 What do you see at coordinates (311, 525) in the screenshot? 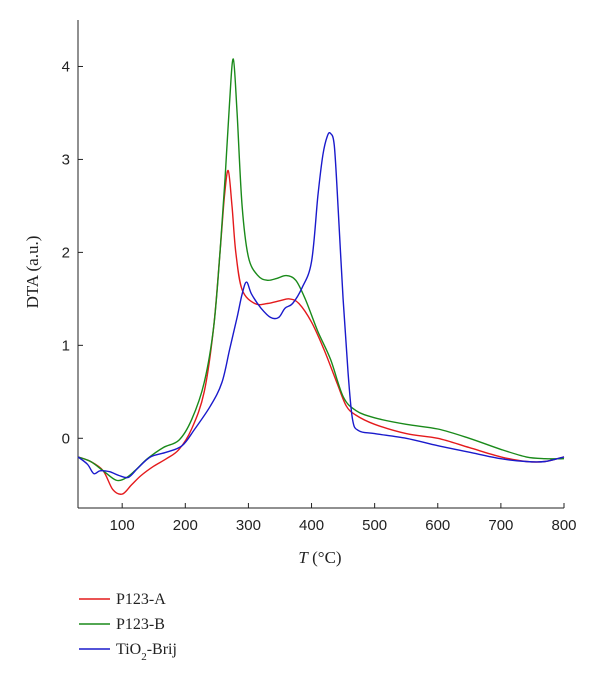
I see `x-tick-label: 400` at bounding box center [311, 525].